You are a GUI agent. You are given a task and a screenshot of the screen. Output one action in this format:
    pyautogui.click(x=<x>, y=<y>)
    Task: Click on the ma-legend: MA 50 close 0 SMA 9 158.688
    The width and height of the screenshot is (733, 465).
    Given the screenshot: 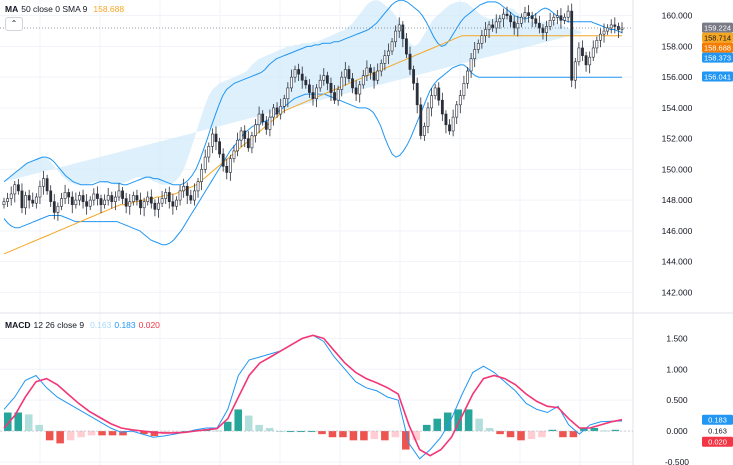 What is the action you would take?
    pyautogui.click(x=66, y=9)
    